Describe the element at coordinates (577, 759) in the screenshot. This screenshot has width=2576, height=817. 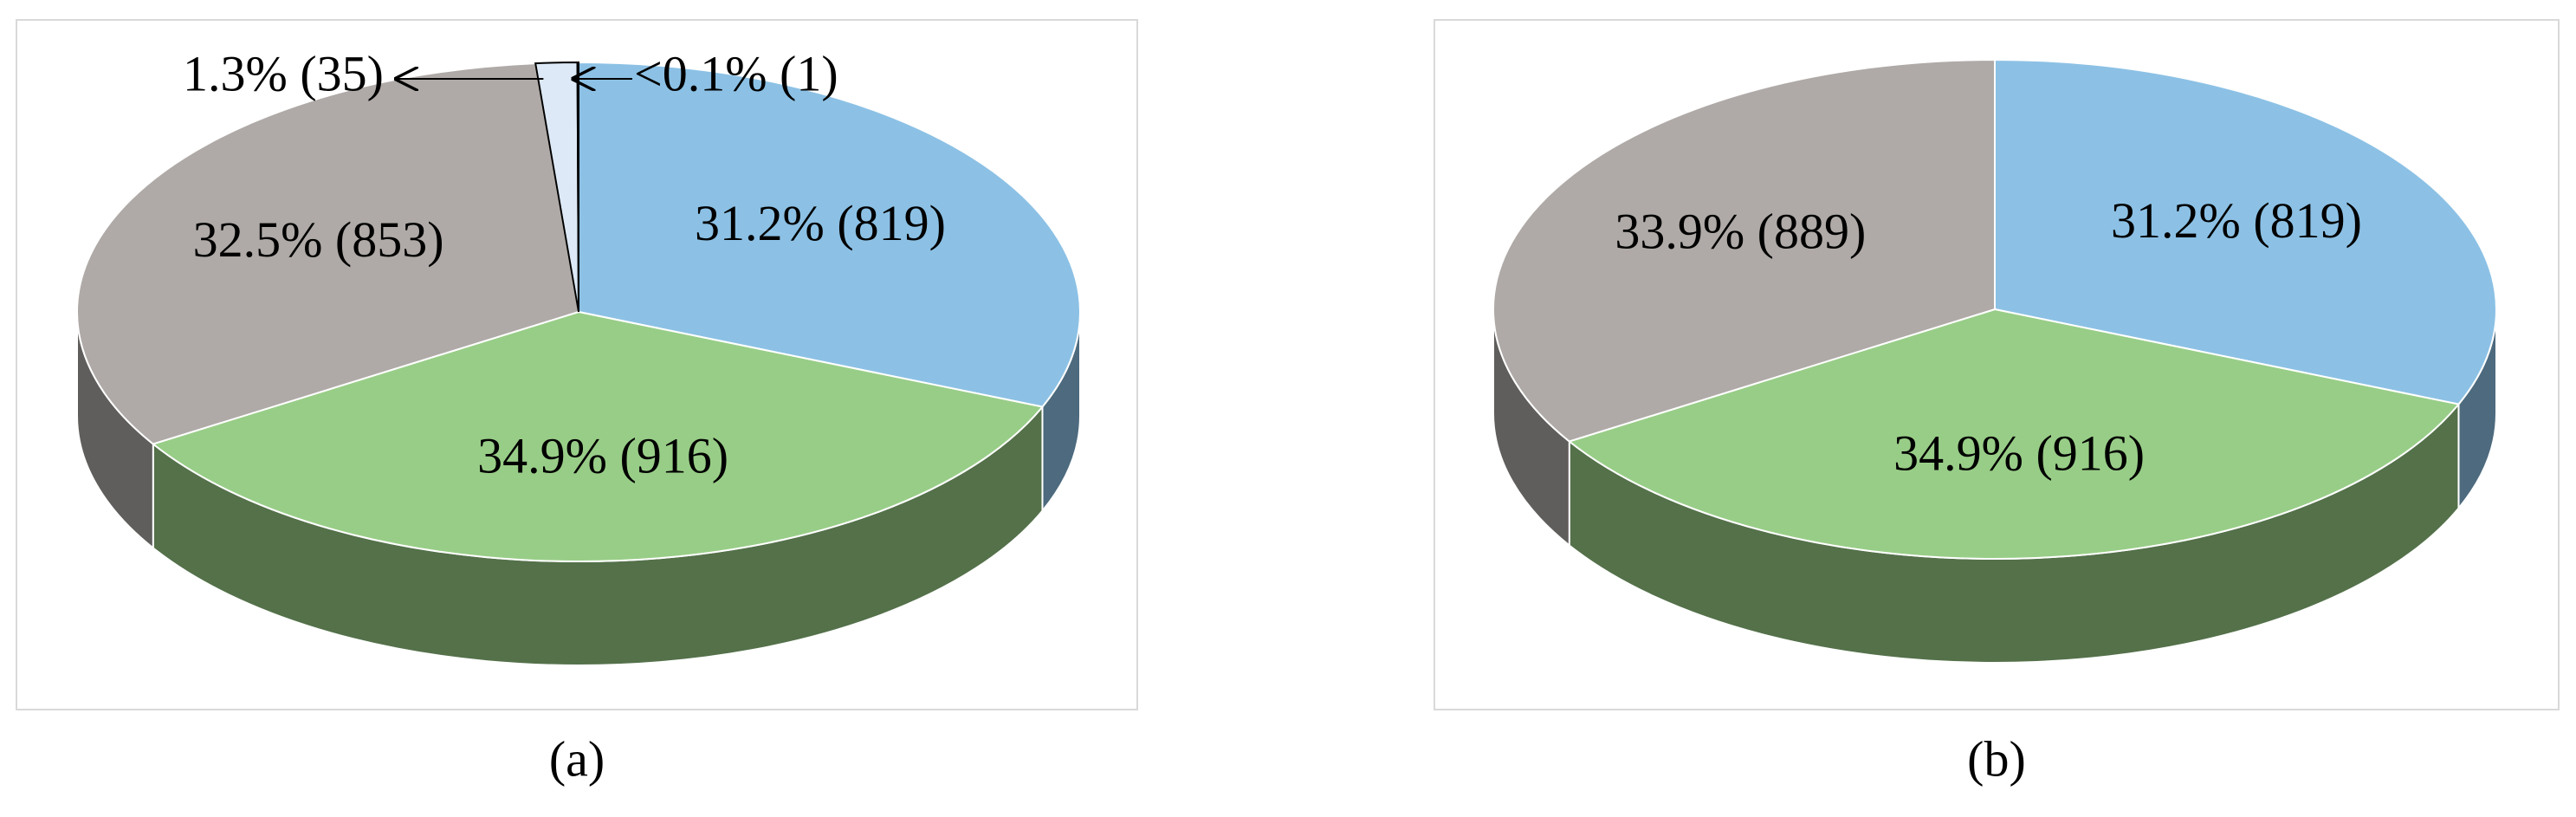
I see `chart-caption: (a)` at that location.